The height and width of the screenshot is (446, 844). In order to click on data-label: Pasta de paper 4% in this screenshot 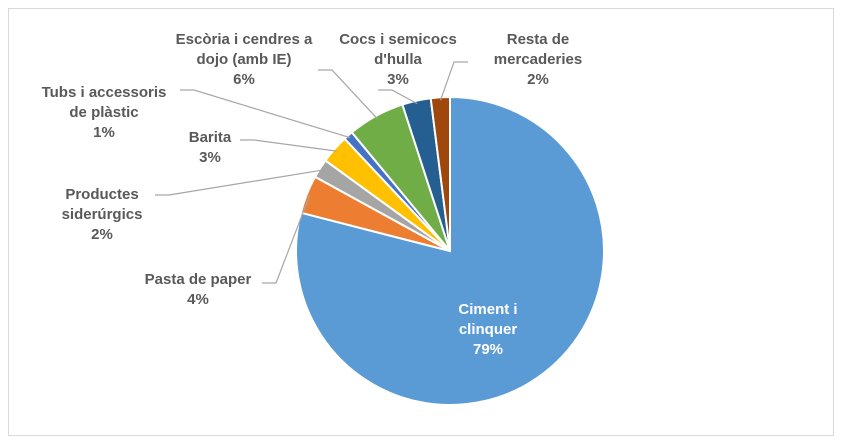, I will do `click(198, 290)`.